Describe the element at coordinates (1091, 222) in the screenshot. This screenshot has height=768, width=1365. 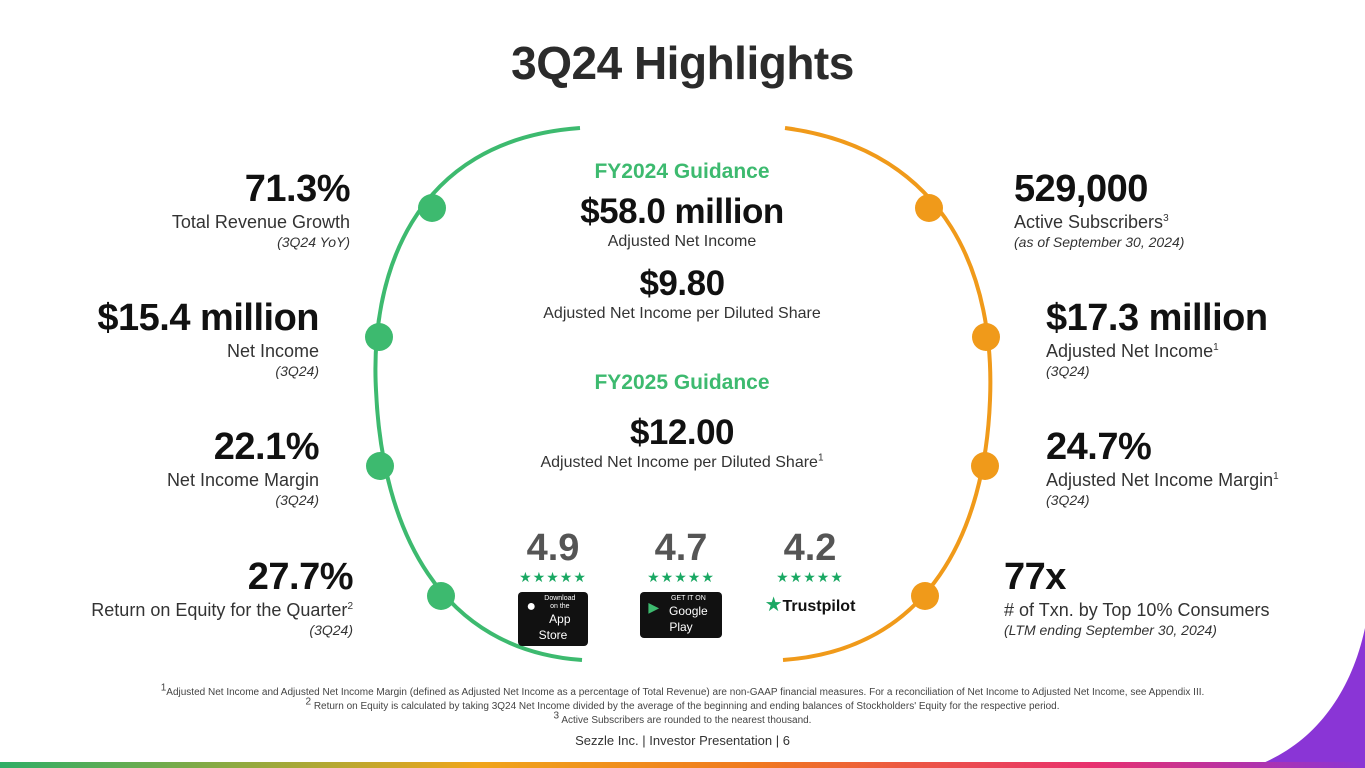
I see `metric-label: Active Subscribers3` at that location.